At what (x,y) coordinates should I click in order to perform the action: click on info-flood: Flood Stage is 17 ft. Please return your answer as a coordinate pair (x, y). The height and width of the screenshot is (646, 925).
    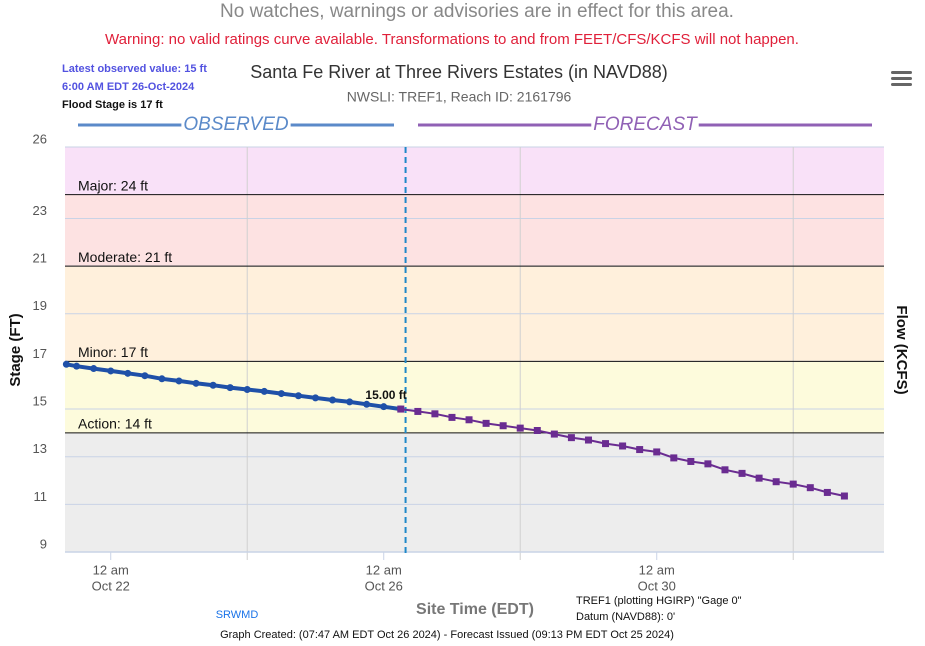
    Looking at the image, I should click on (112, 105).